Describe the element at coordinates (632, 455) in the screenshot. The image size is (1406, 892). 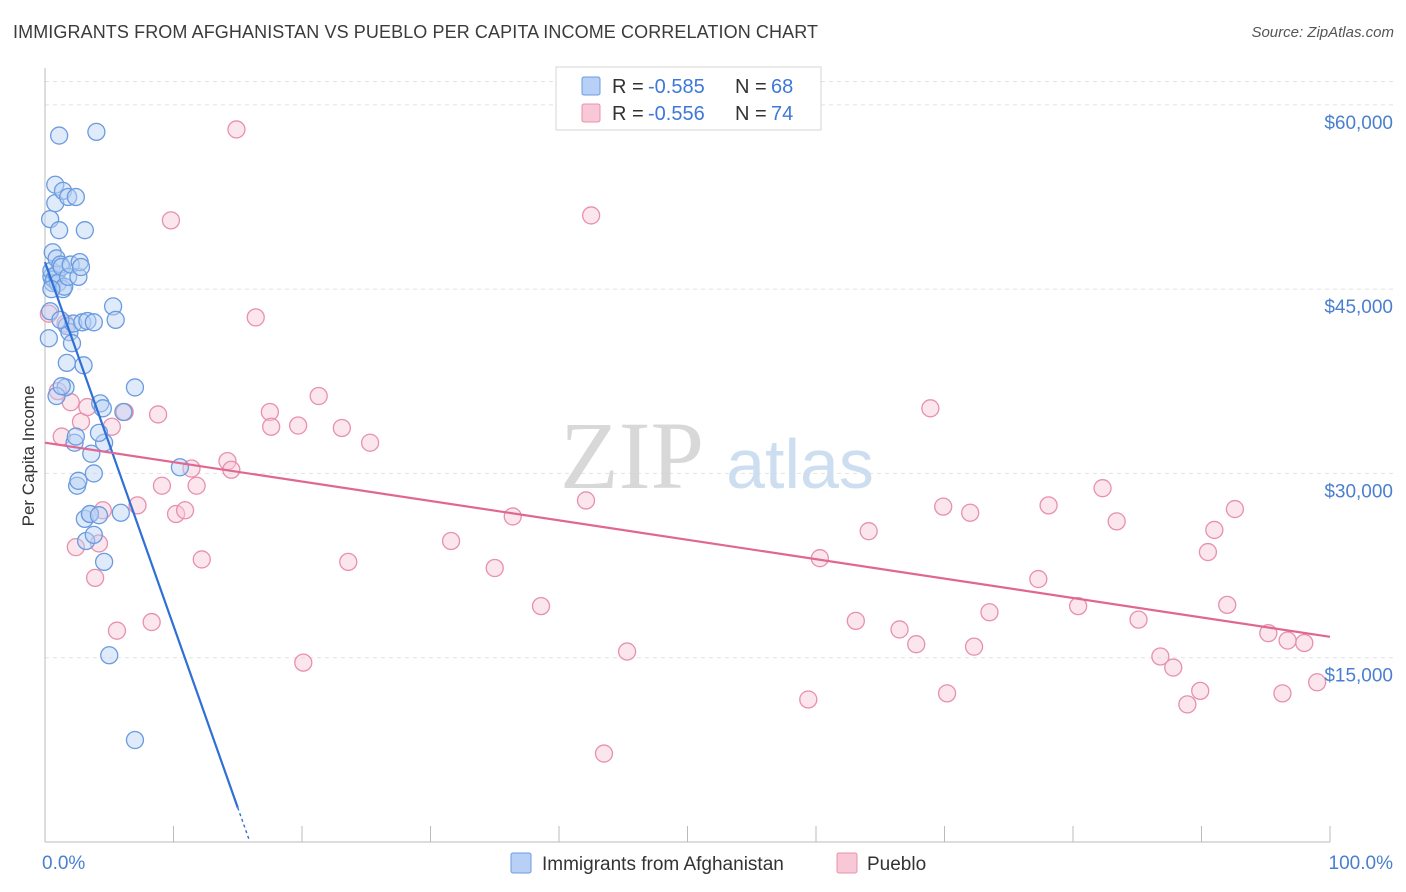
I see `watermark-zip: ZIP` at that location.